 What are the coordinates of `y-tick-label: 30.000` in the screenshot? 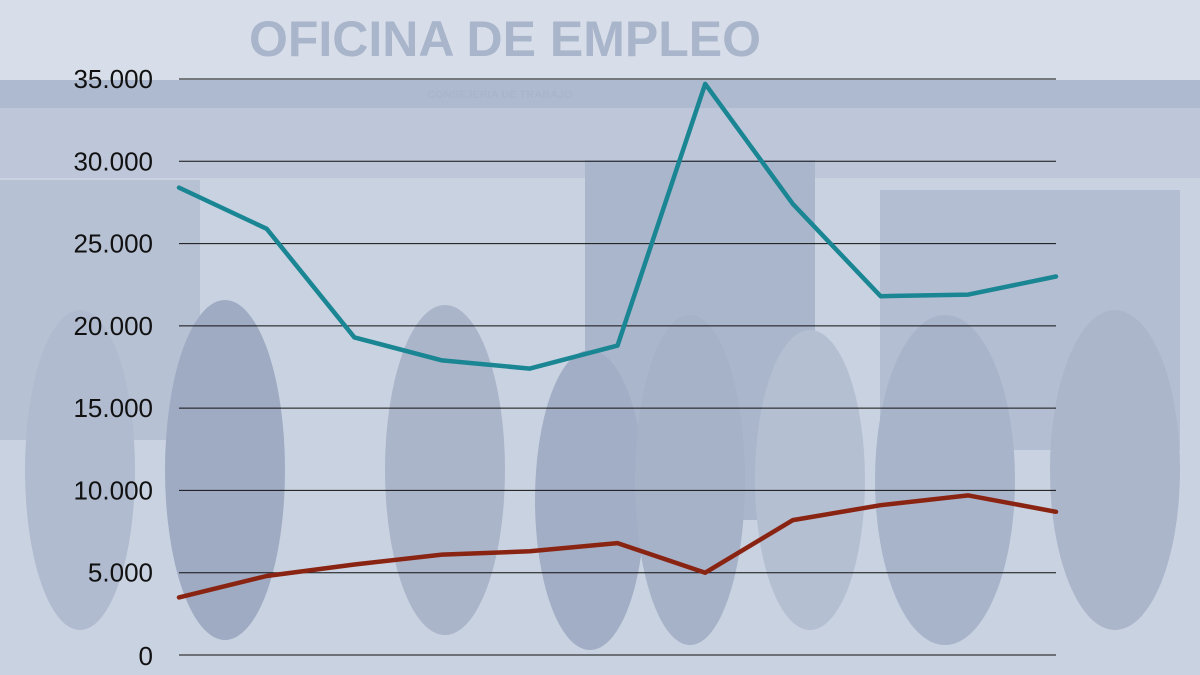 It's located at (113, 161).